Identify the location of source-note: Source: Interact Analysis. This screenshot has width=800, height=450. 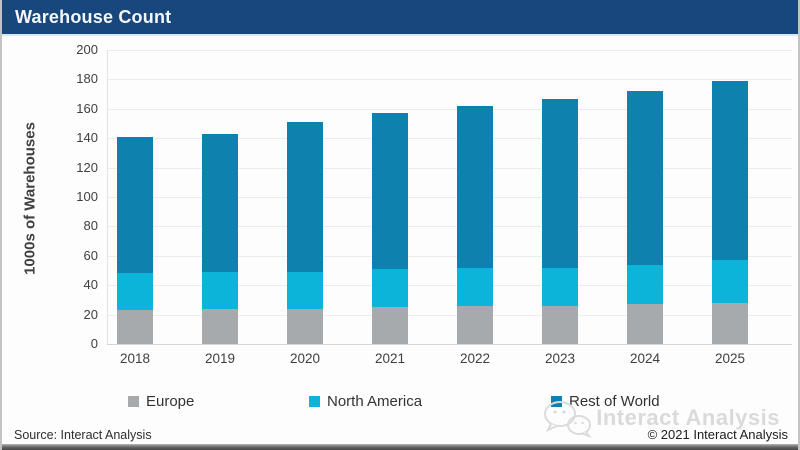
(83, 435).